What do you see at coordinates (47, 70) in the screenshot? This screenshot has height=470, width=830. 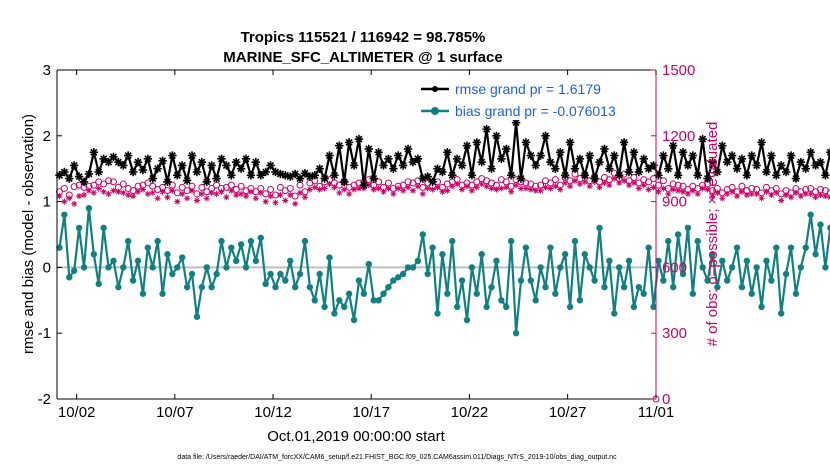 I see `y-tick-label: 3` at bounding box center [47, 70].